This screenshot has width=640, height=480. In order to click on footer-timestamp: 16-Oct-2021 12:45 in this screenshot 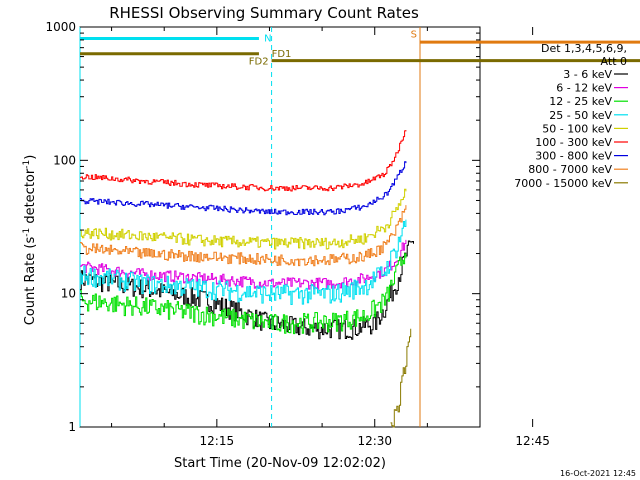, I will do `click(598, 473)`.